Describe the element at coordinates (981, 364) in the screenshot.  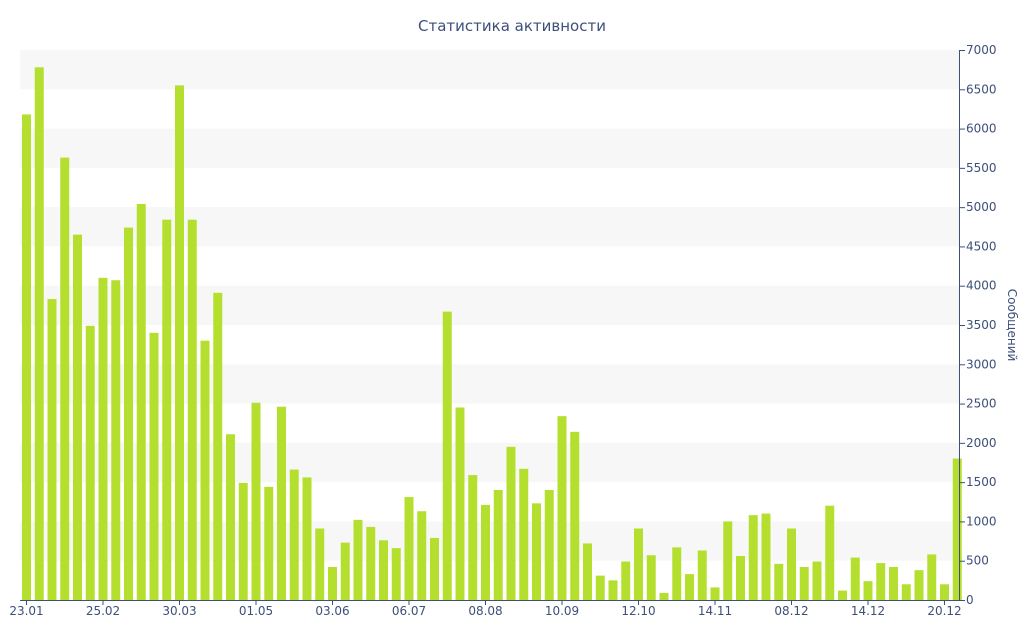
I see `y-tick-label: 3000` at that location.